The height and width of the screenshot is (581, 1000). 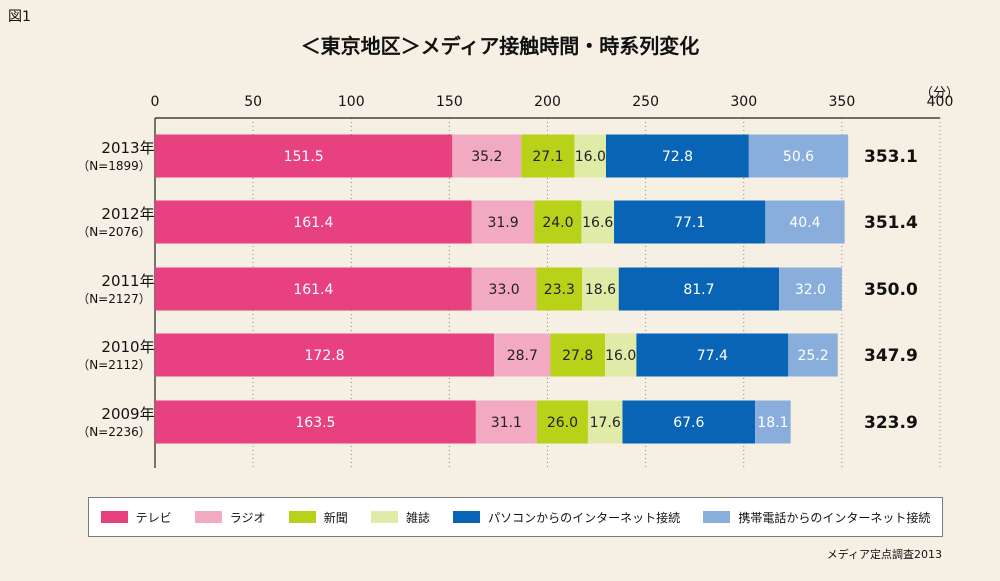 I want to click on x-tick-label: 400, so click(x=940, y=102).